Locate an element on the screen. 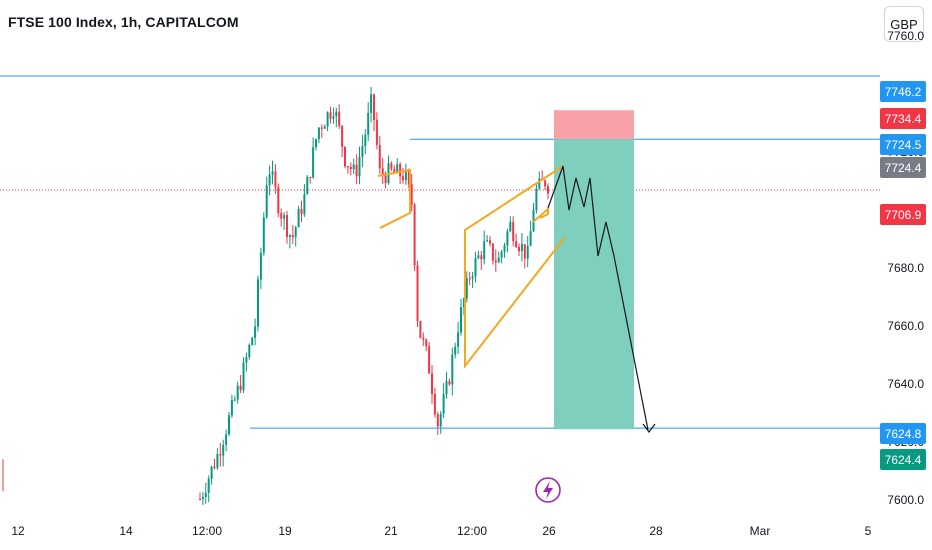 This screenshot has width=932, height=550. chart-title: FTSE 100 Index, 1h, CAPITALCOM is located at coordinates (123, 22).